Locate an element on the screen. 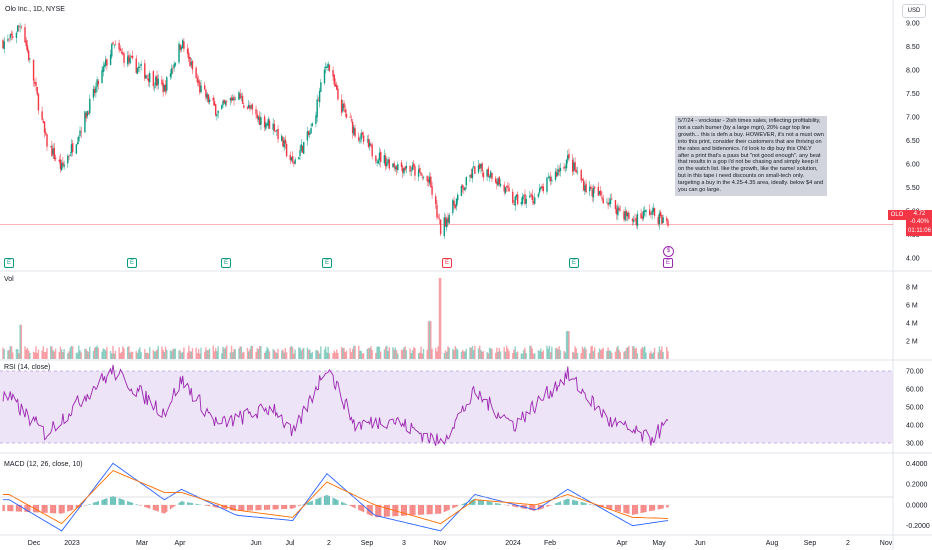 The height and width of the screenshot is (550, 932). rsi-pane-title: RSI (14, close) is located at coordinates (27, 367).